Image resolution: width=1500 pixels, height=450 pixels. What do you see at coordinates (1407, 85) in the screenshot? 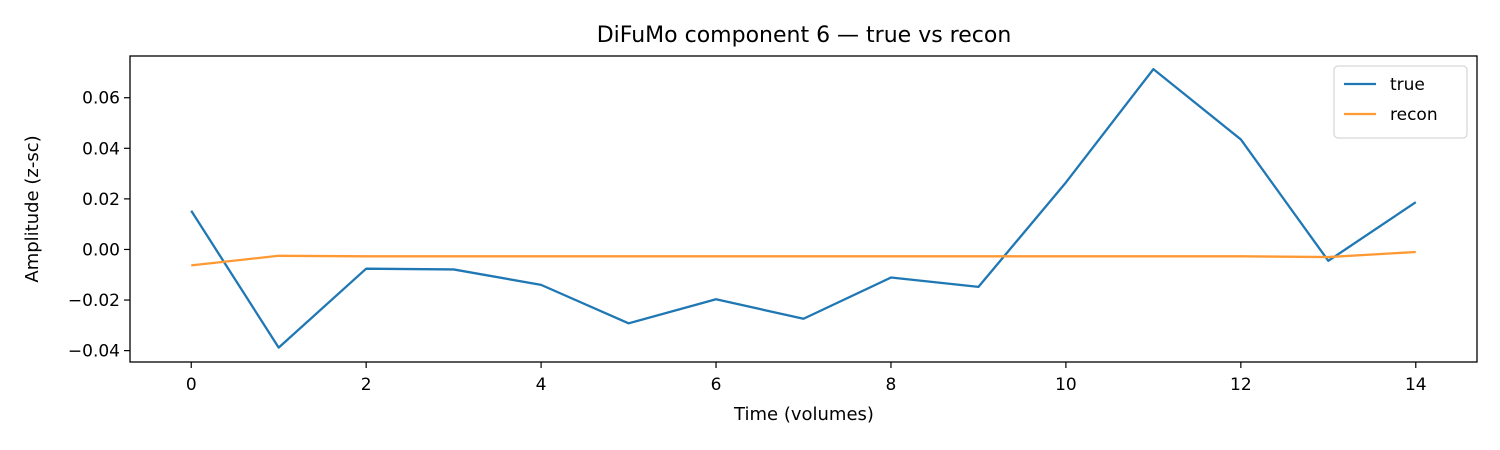
I see `legend-label-true: true` at bounding box center [1407, 85].